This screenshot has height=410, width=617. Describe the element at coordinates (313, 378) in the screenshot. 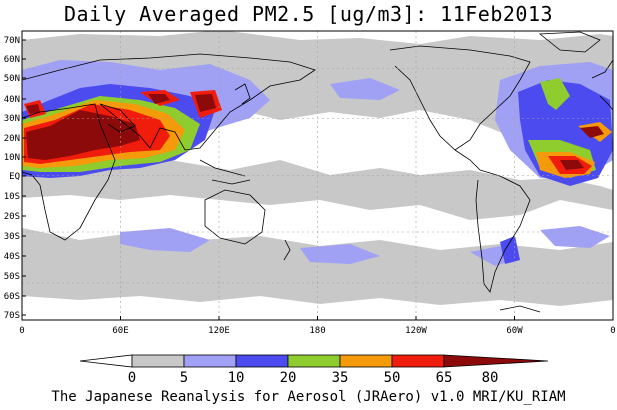

I see `colorbar-labels: 0 5 10 20 35 50 65 80` at that location.